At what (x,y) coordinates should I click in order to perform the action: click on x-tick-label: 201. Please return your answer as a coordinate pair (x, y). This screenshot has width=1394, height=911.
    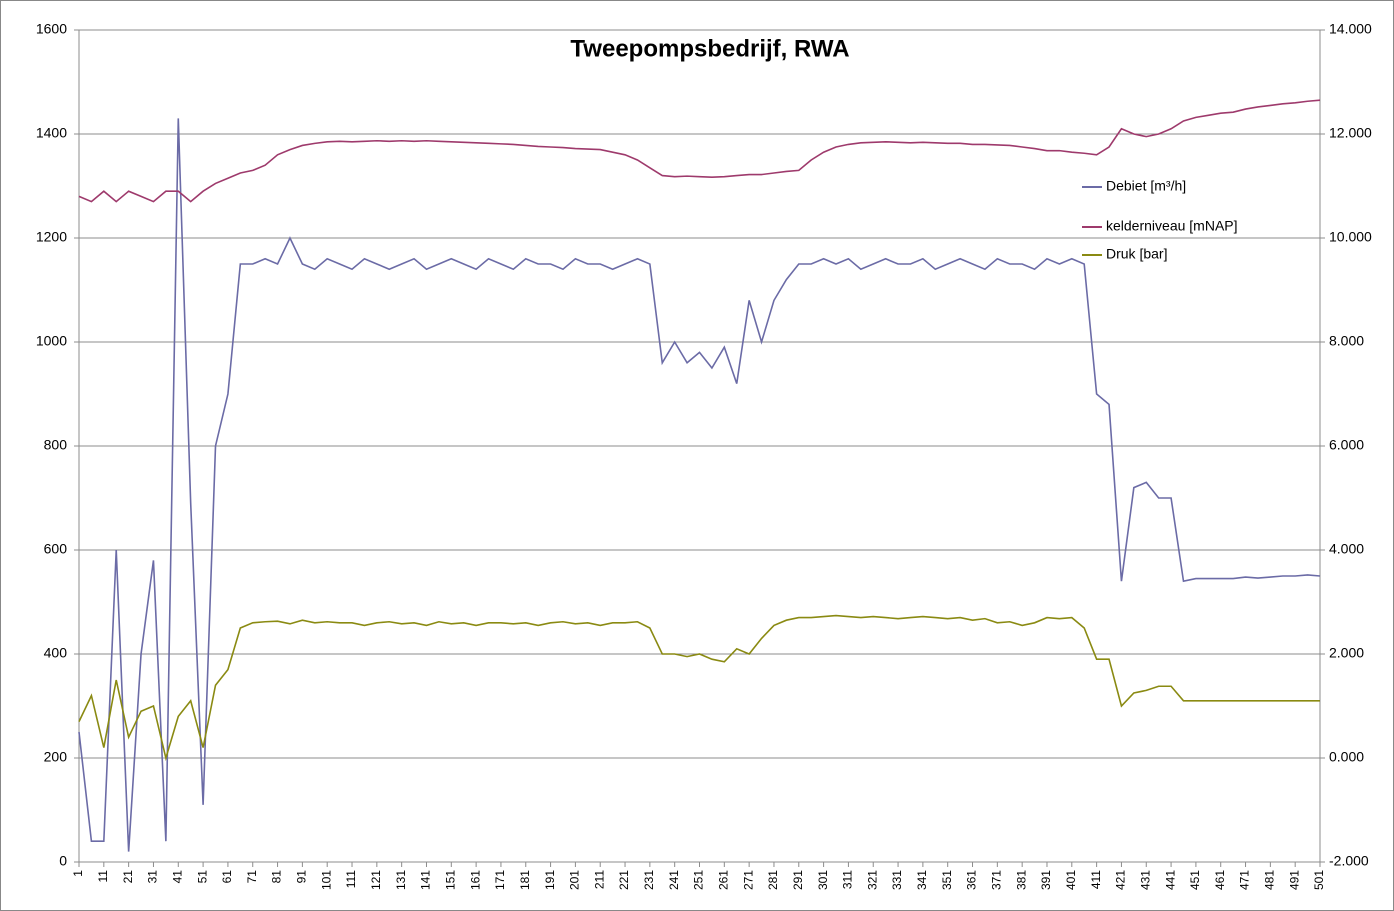
    Looking at the image, I should click on (575, 880).